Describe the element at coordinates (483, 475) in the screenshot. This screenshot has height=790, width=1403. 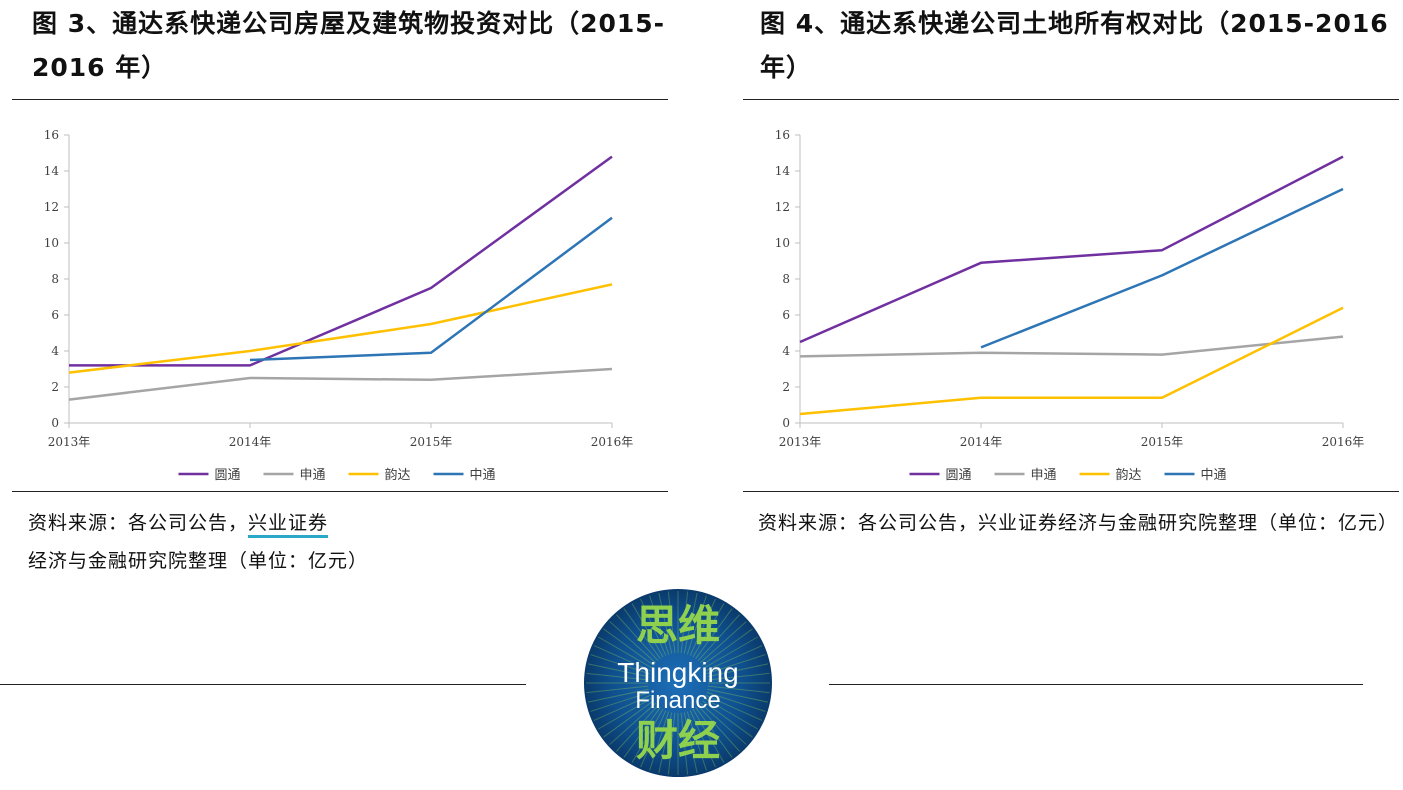
I see `left-legend-label-4: 中通` at that location.